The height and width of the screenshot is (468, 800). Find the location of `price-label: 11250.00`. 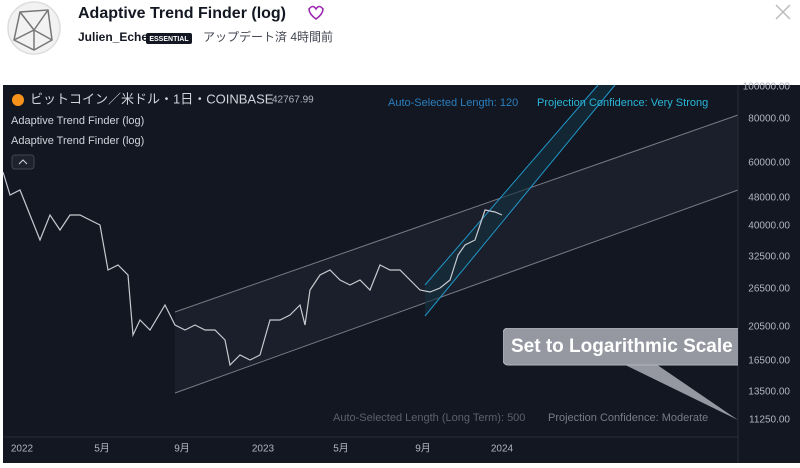

price-label: 11250.00 is located at coordinates (769, 420).